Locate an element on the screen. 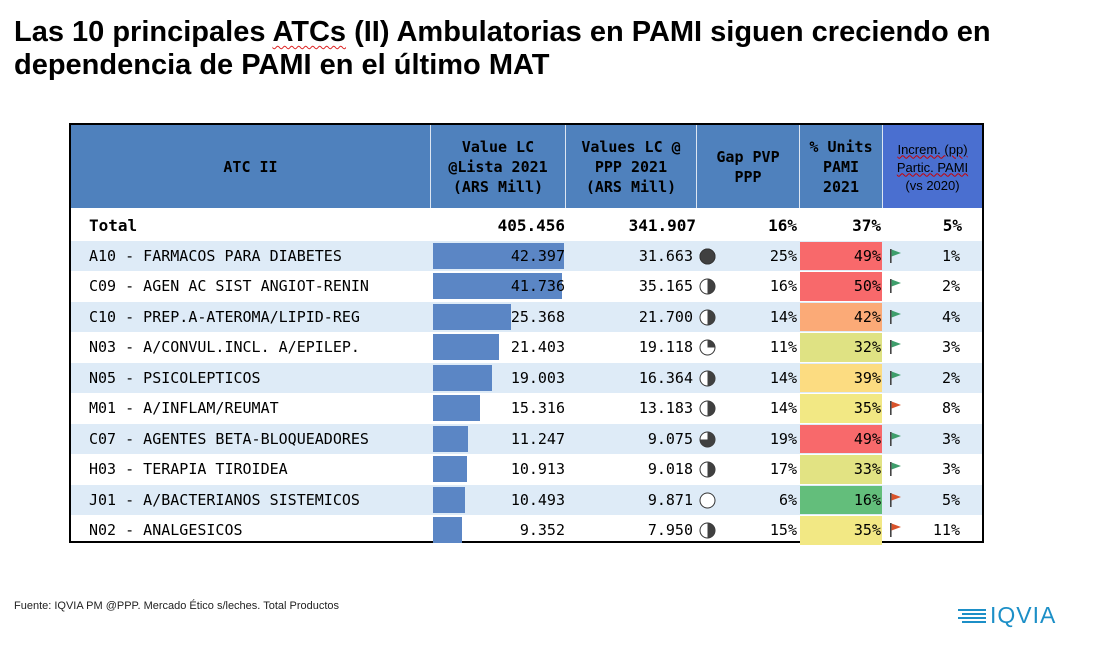  value-lista: 10.493 is located at coordinates (537, 499).